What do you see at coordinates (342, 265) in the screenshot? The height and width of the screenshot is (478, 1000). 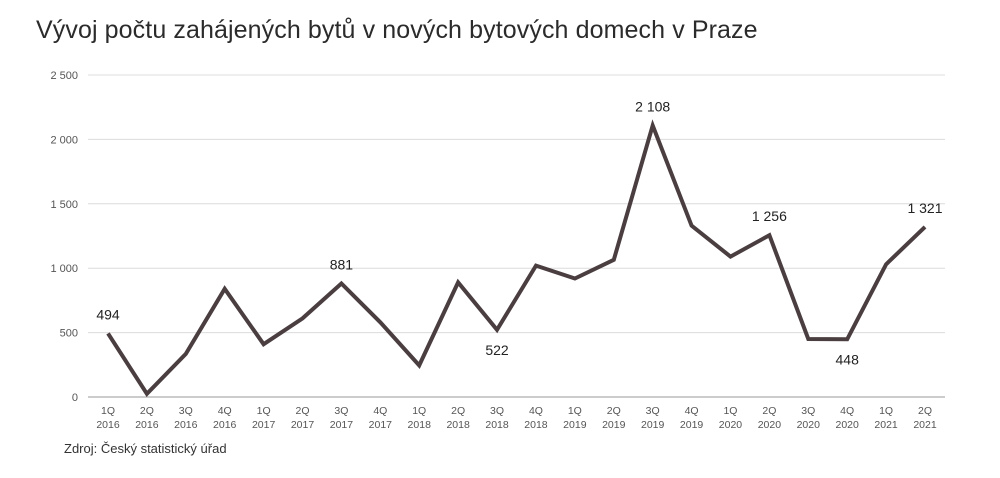 I see `data-label: 881` at bounding box center [342, 265].